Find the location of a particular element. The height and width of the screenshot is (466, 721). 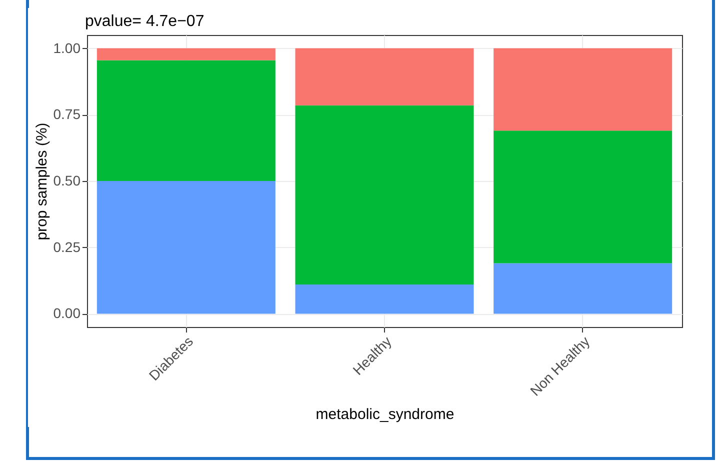

y-tick-label: 0.75 is located at coordinates (67, 114).